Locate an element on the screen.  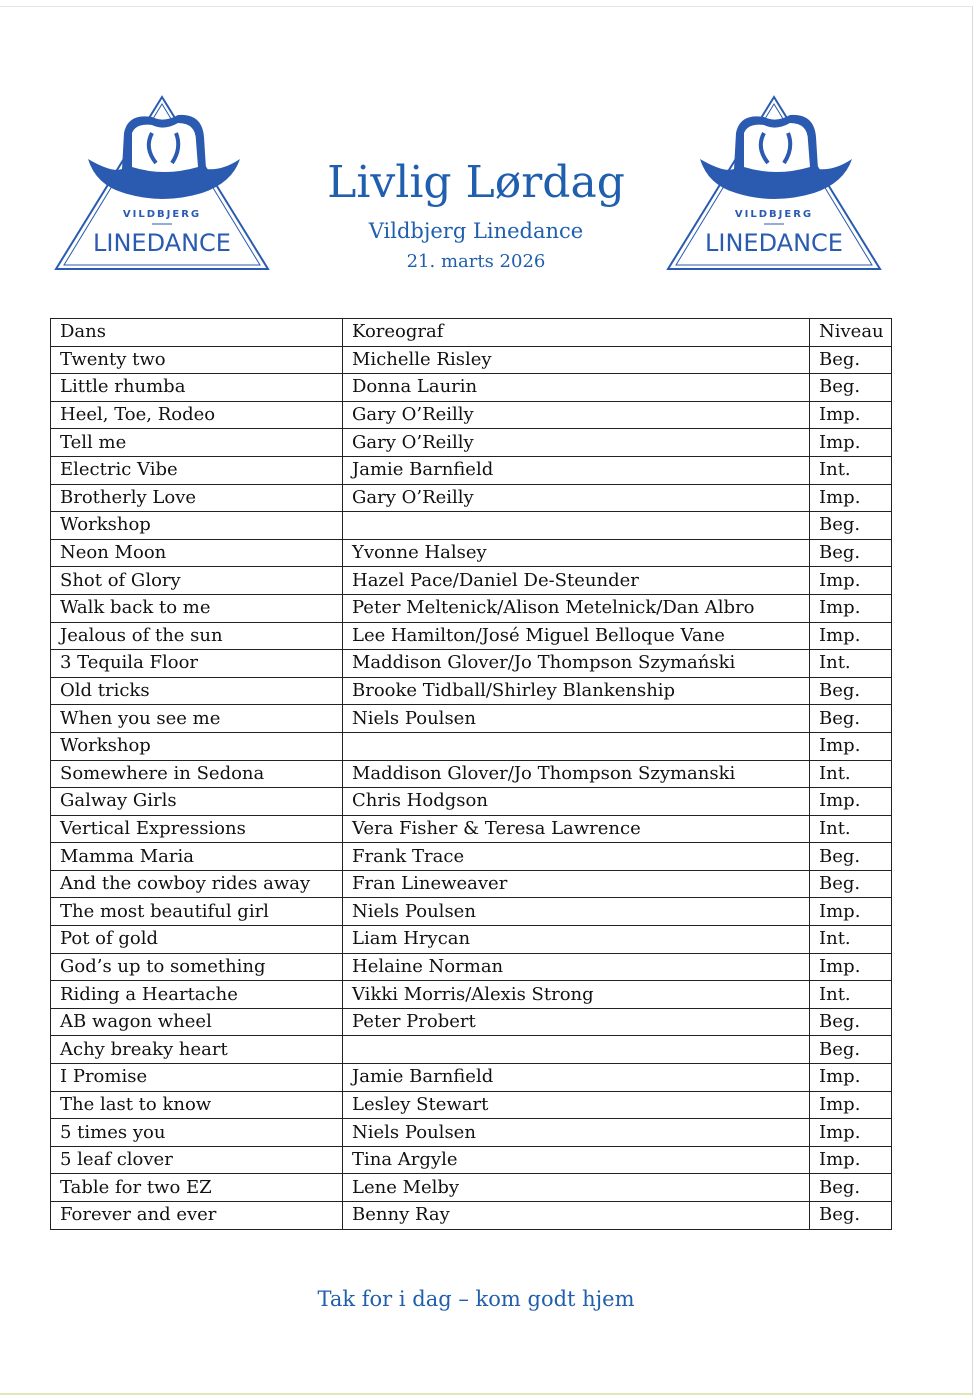
table-row: Achy breaky heart Beg. is located at coordinates (471, 1050).